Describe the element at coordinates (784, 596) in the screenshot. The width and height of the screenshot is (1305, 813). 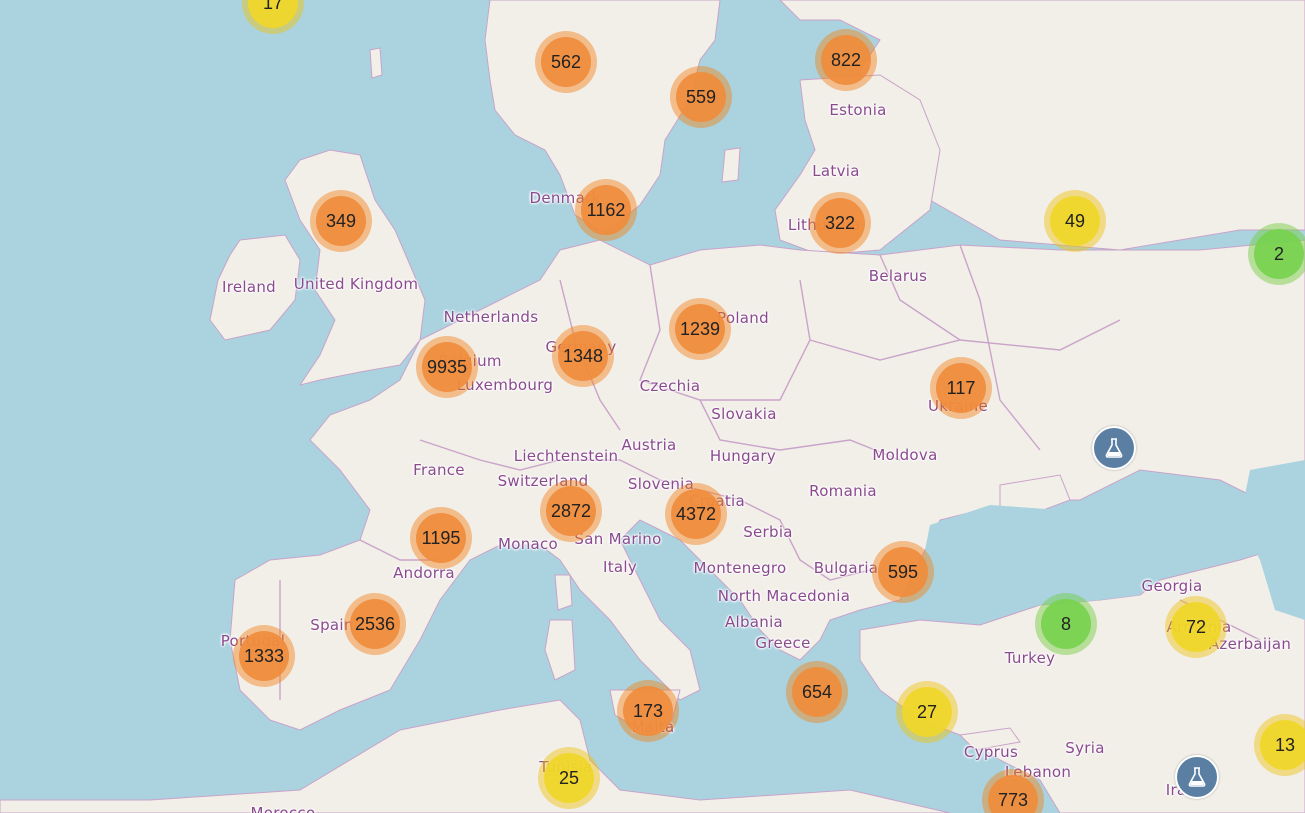
I see `label-north-macedonia: North Macedonia` at that location.